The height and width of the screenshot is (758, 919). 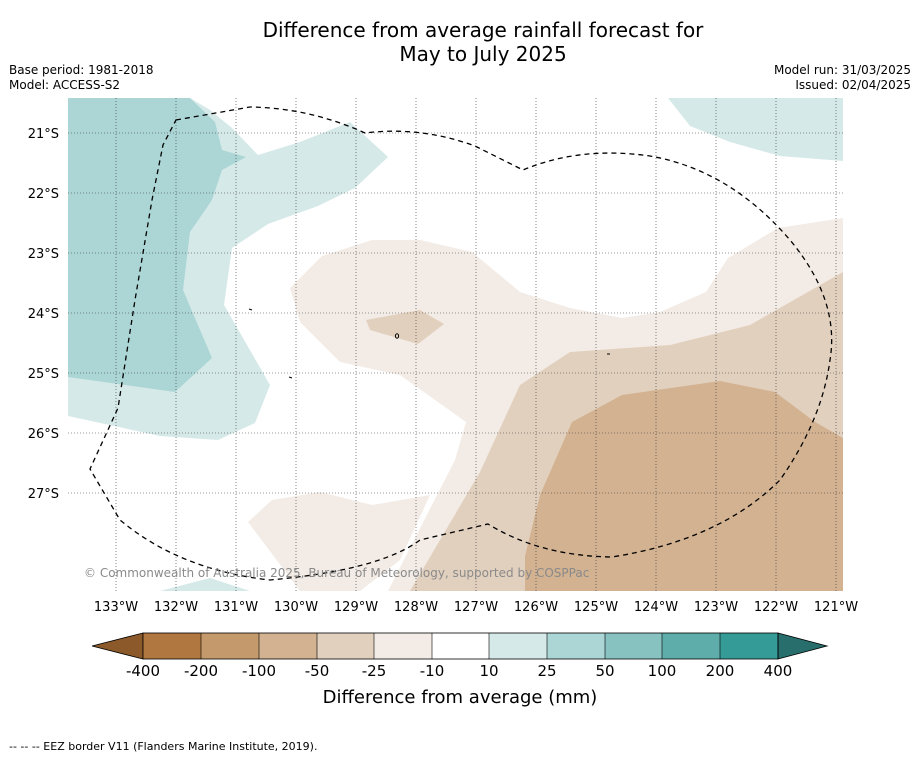 What do you see at coordinates (43, 254) in the screenshot?
I see `lat-tick-23s: 23°S` at bounding box center [43, 254].